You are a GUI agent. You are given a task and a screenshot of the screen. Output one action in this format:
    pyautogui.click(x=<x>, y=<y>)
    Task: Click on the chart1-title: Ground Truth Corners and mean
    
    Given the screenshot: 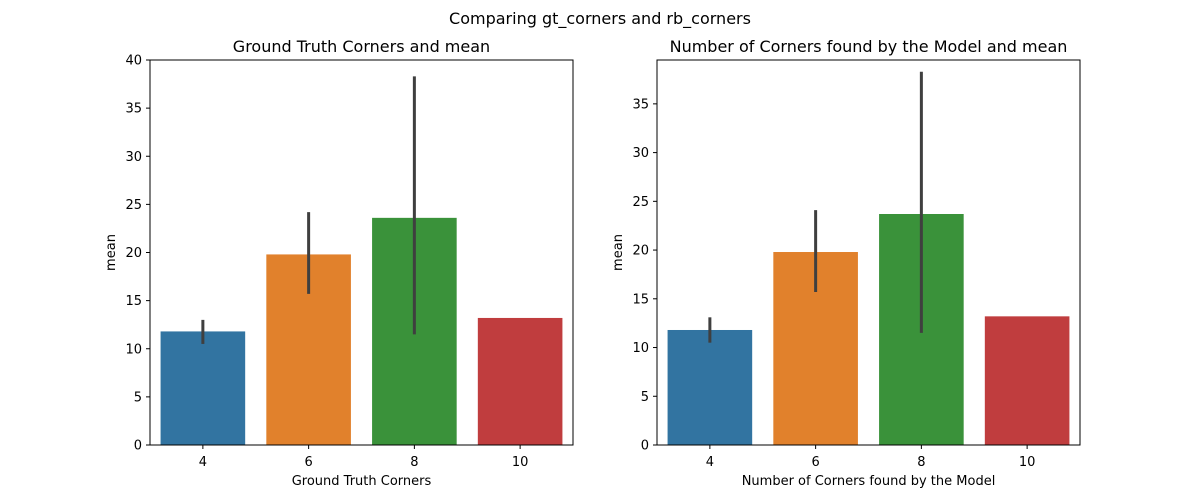 What is the action you would take?
    pyautogui.click(x=361, y=46)
    